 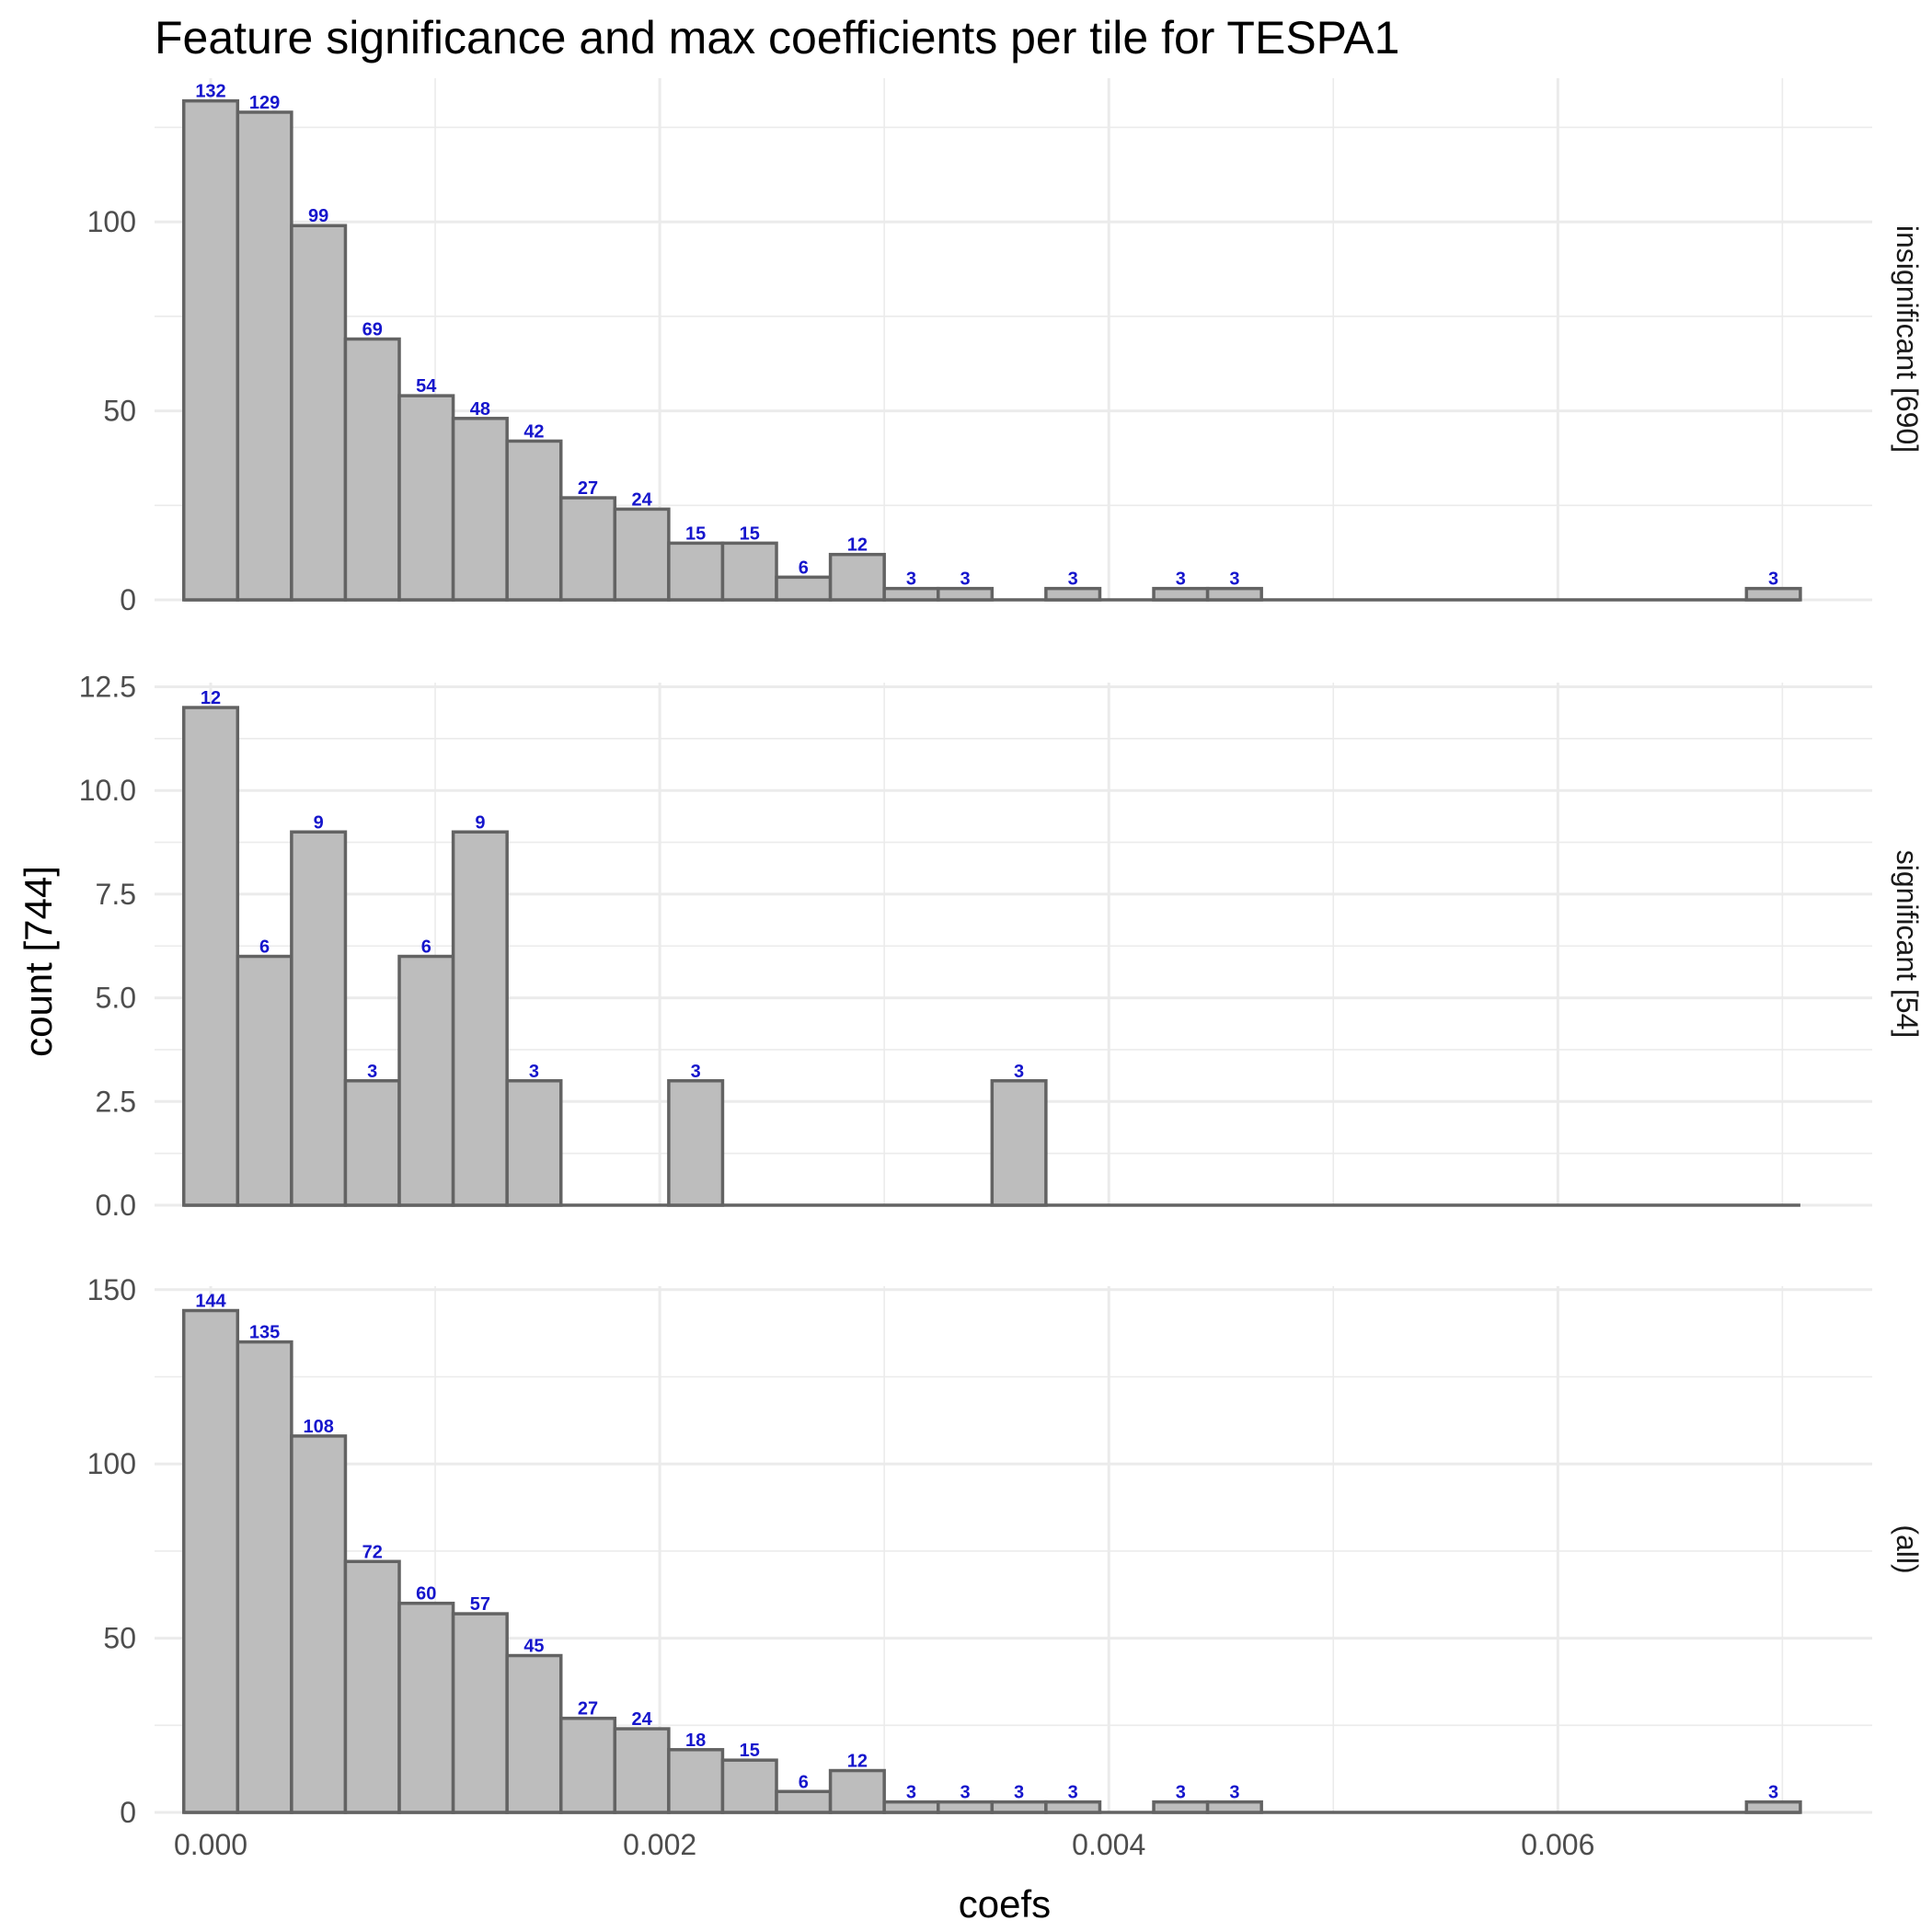 I want to click on facet-strip-label: (all), so click(x=1907, y=1548).